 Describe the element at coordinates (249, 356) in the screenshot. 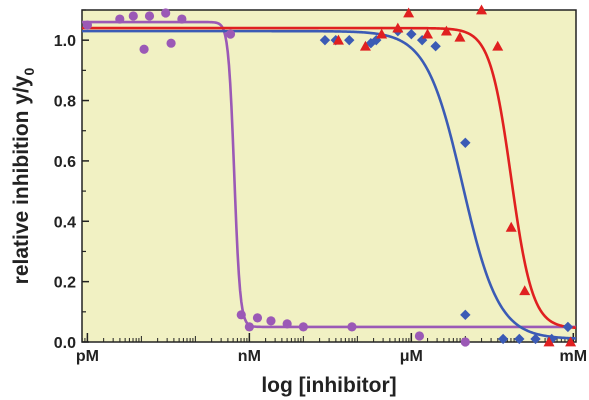

I see `x-tick-label: nM` at that location.